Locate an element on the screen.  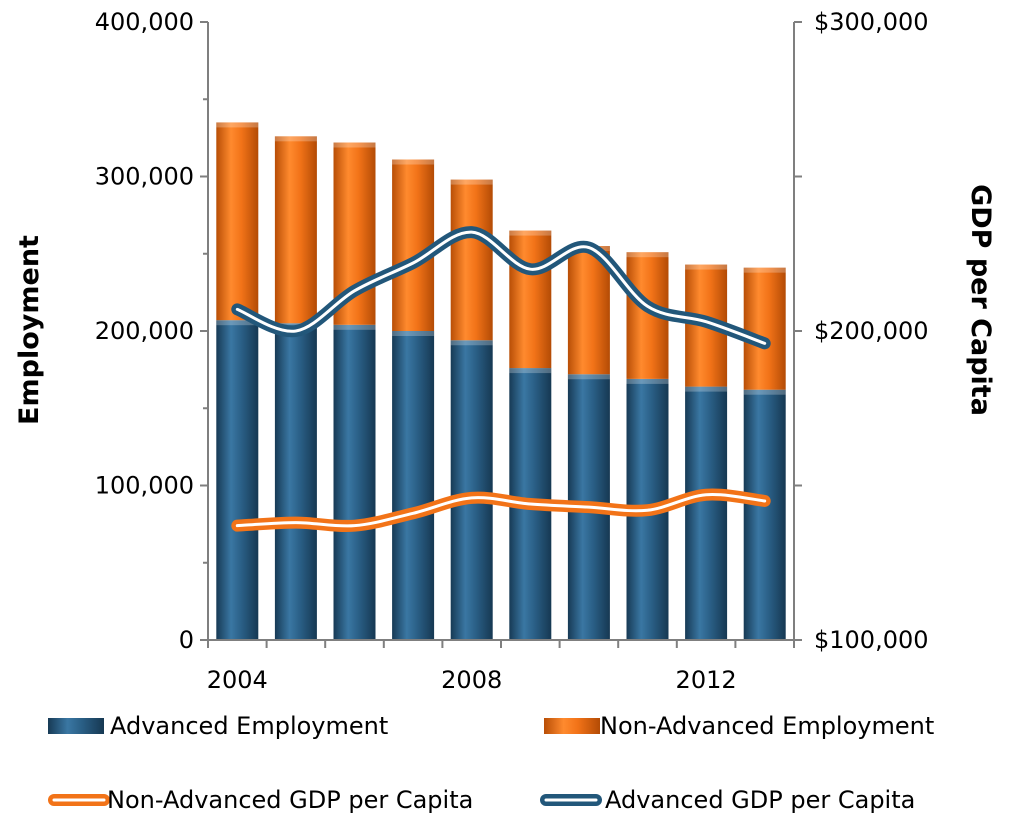
point-non-advanced-gdp-per-capita-2009 is located at coordinates (530, 504).